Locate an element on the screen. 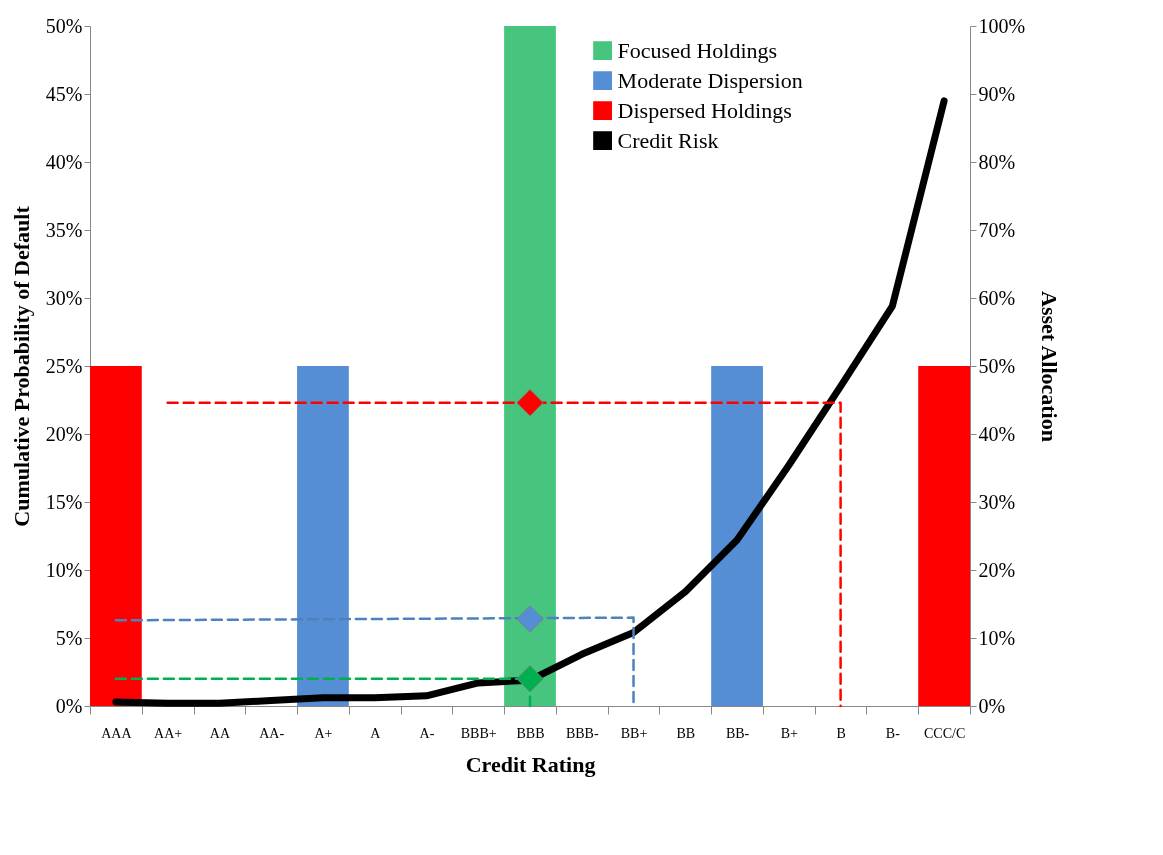 The width and height of the screenshot is (1163, 855). y2-axis-title: Asset Allocation is located at coordinates (1050, 366).